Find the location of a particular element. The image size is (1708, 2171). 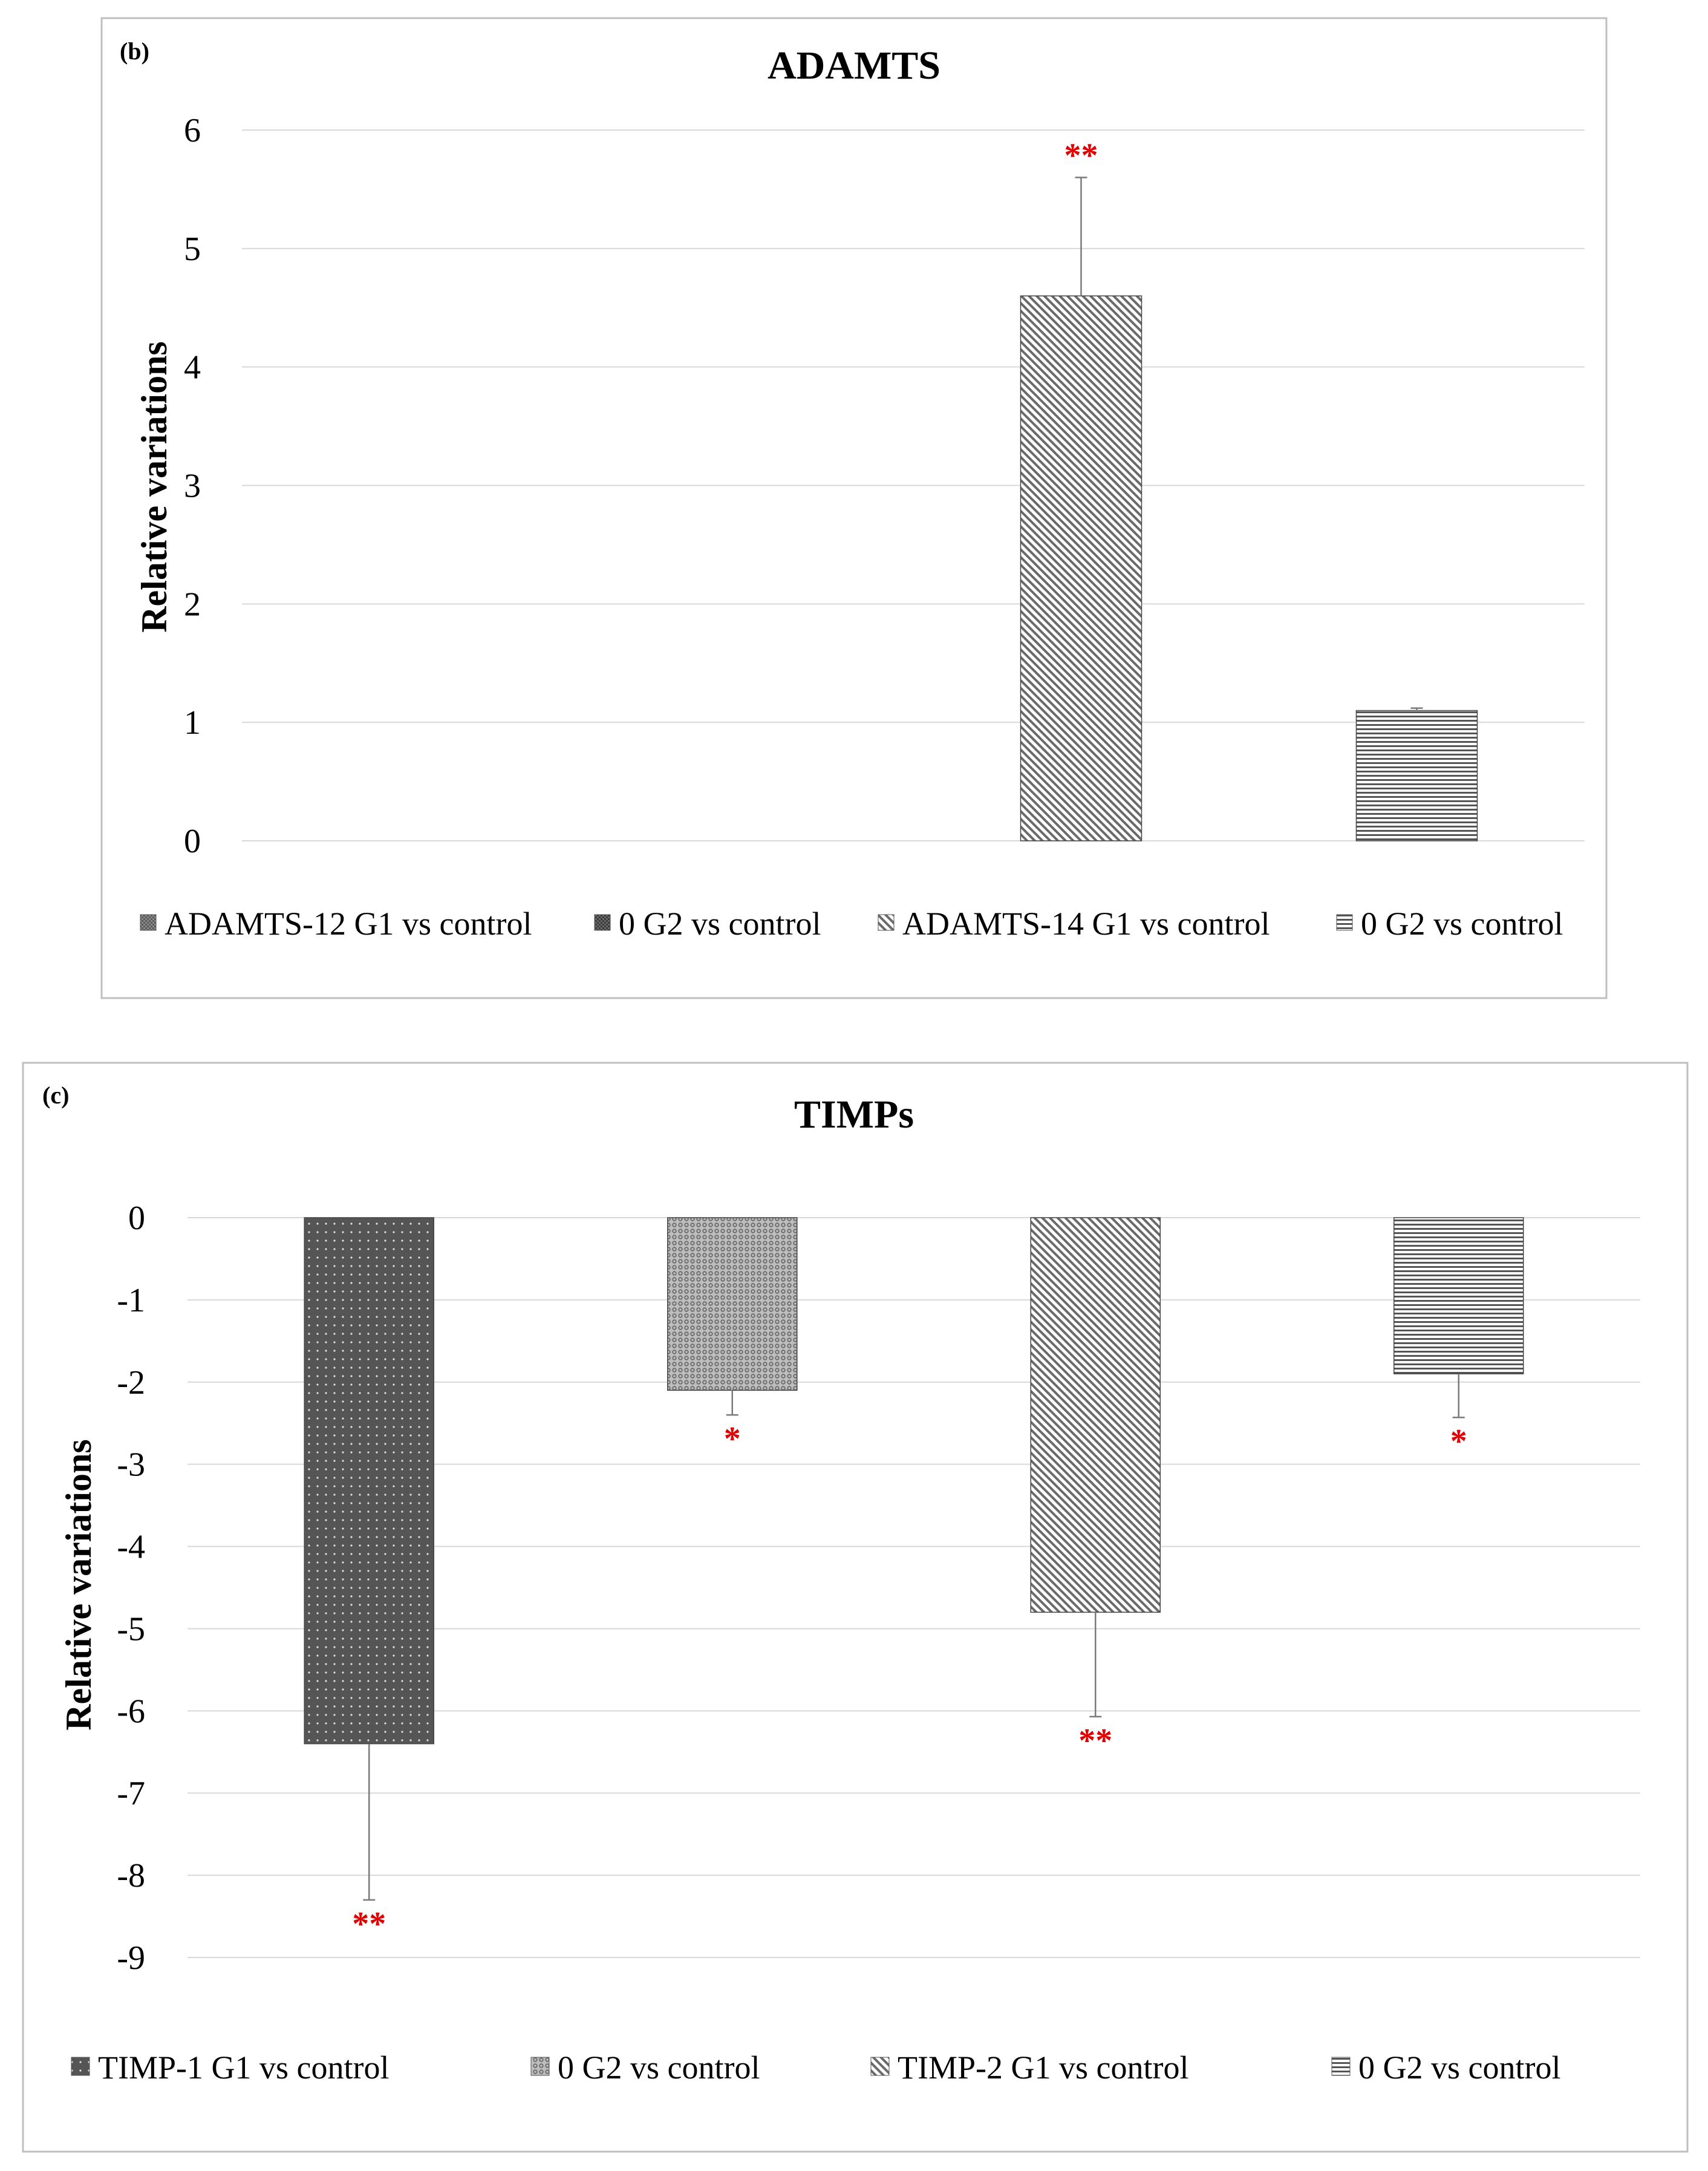

chart-c-y-tick-label: -5 is located at coordinates (131, 1629).